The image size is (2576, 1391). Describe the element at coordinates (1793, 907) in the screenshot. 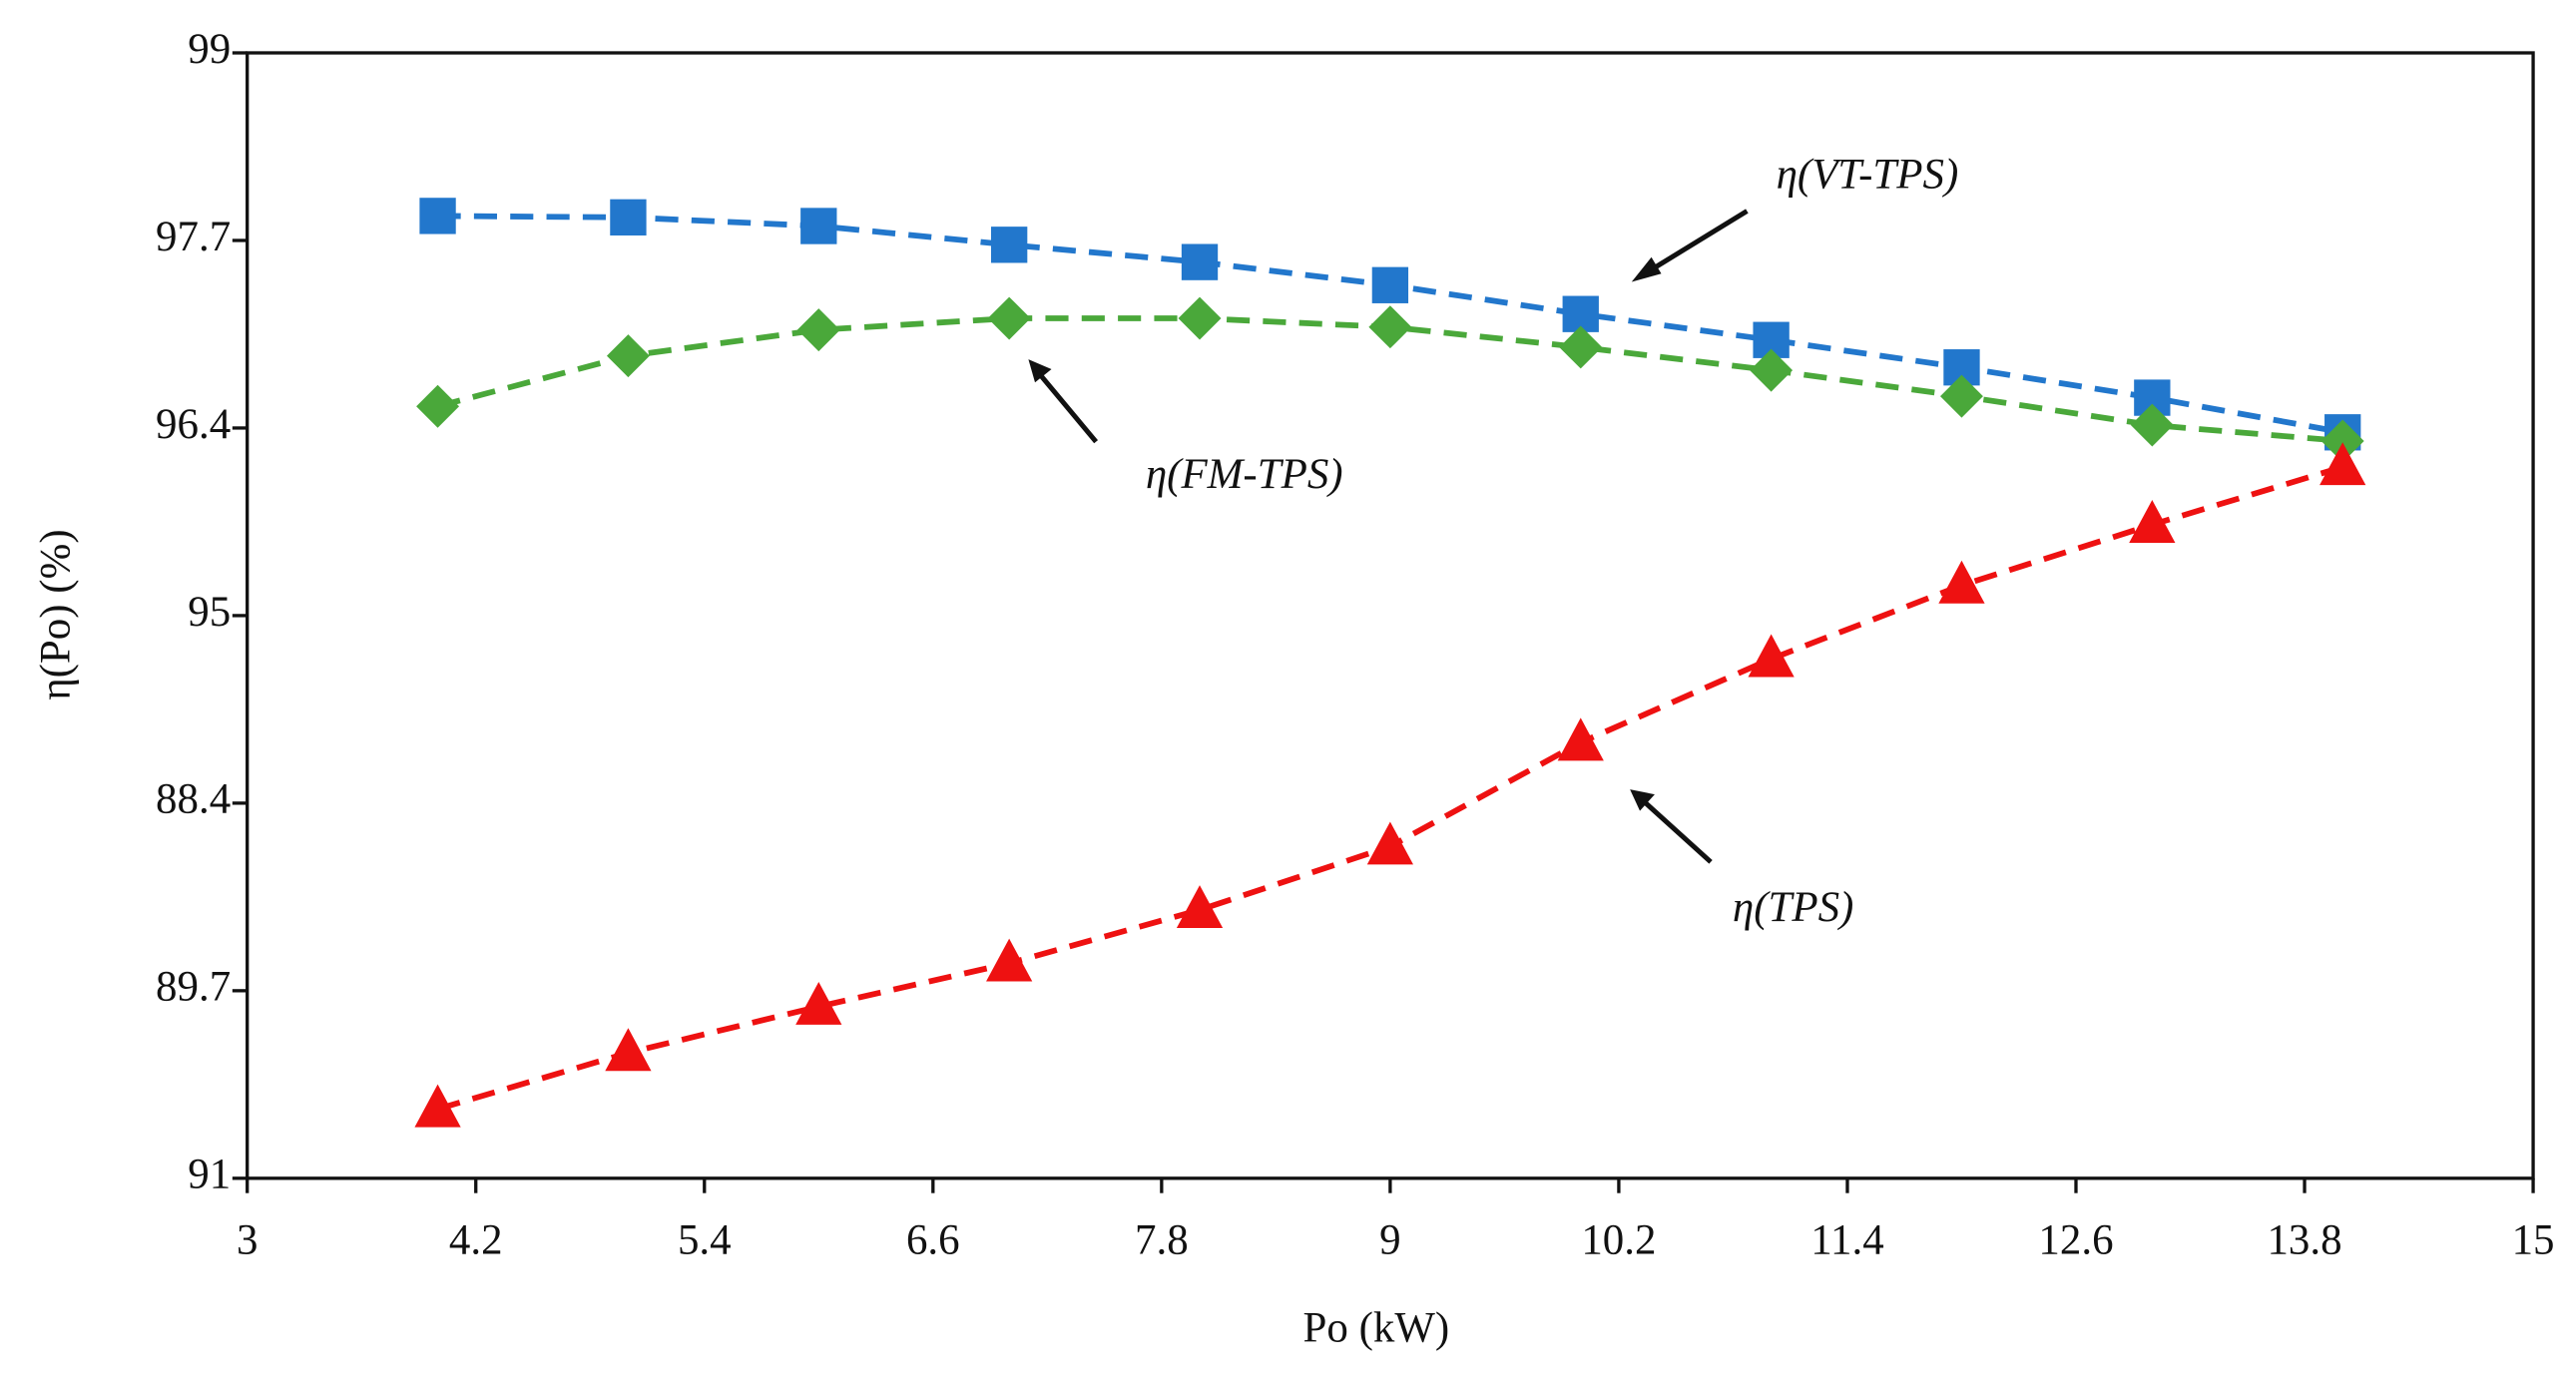

I see `series-label: η(TPS)` at that location.